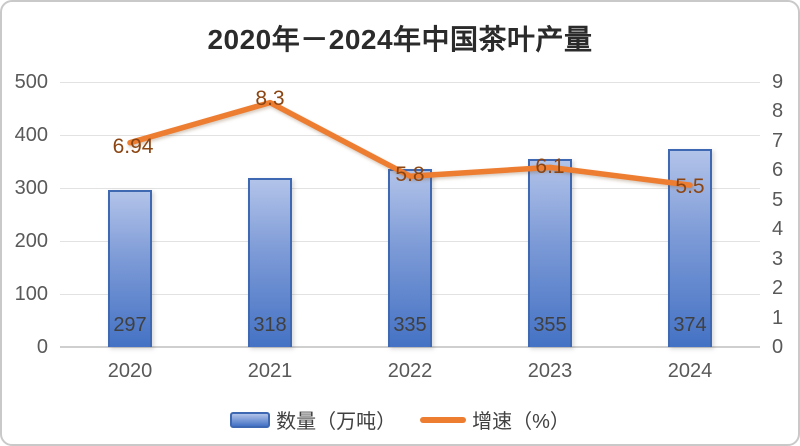  I want to click on right-axis-tick: 7, so click(778, 140).